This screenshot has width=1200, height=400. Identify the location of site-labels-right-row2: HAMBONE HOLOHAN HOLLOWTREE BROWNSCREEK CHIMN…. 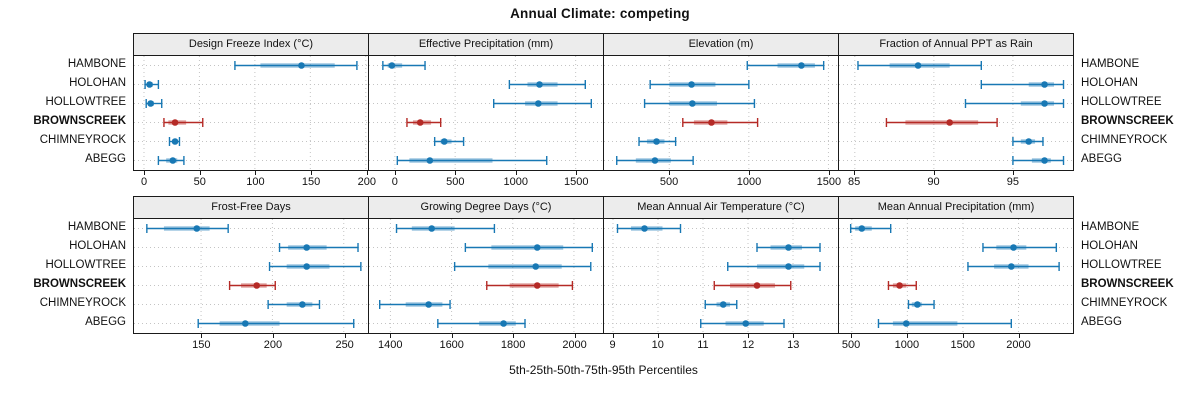
(1140, 275).